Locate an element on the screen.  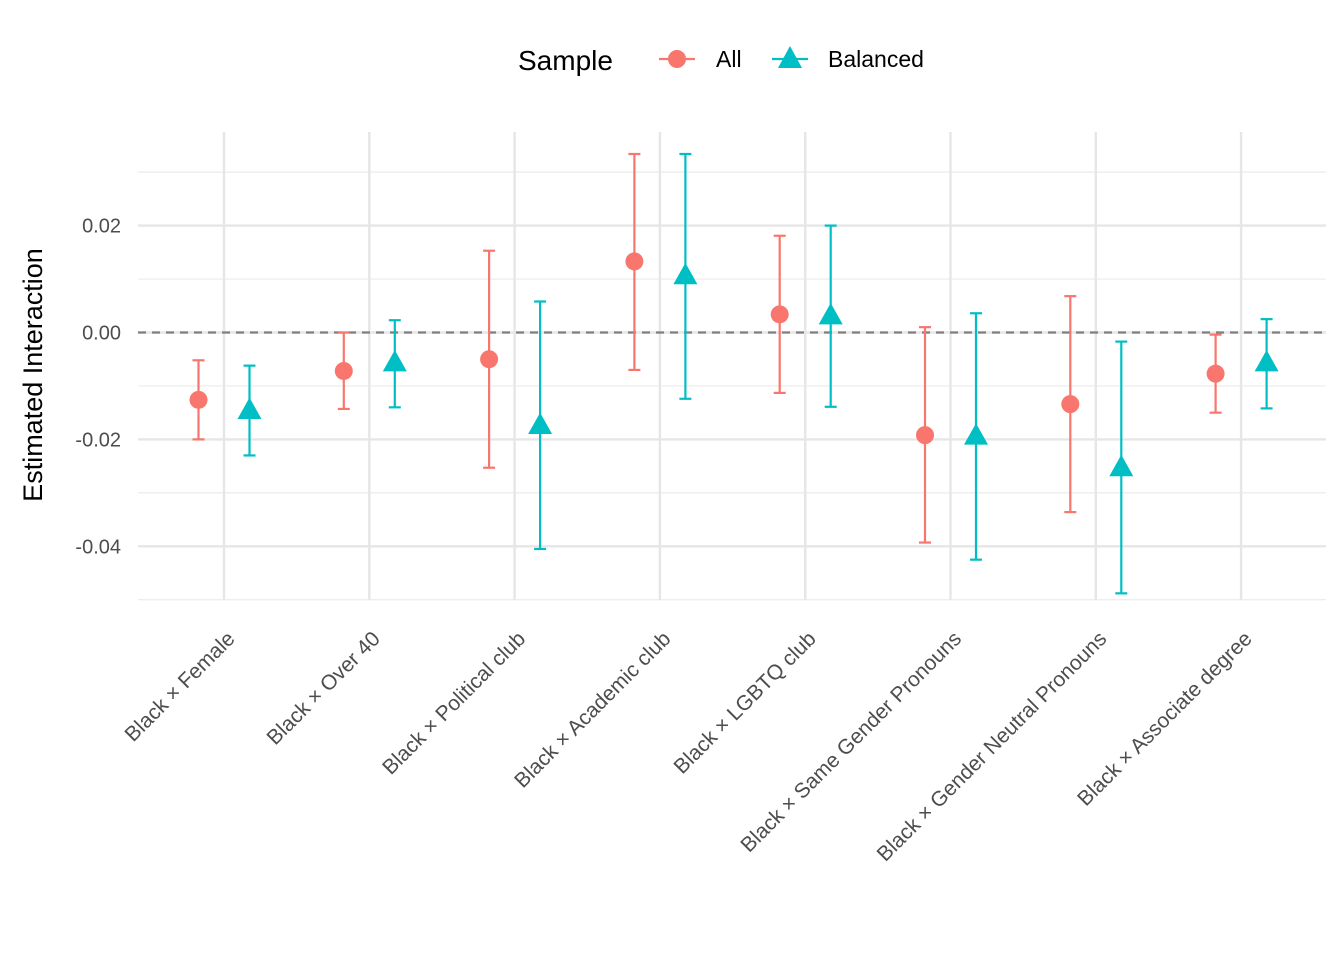
x-tick-label: Black × Gender Neutral Pronouns is located at coordinates (992, 746).